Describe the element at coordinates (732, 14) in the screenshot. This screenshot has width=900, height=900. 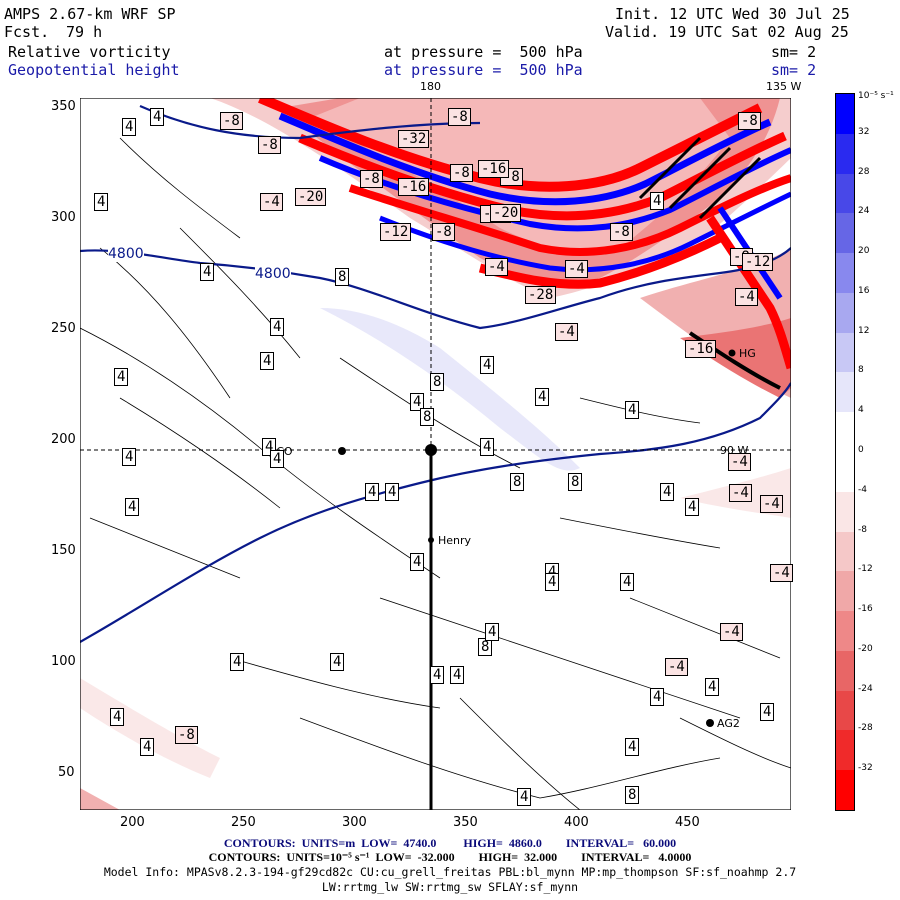
I see `init-time: Init. 12 UTC Wed 30 Jul 25` at that location.